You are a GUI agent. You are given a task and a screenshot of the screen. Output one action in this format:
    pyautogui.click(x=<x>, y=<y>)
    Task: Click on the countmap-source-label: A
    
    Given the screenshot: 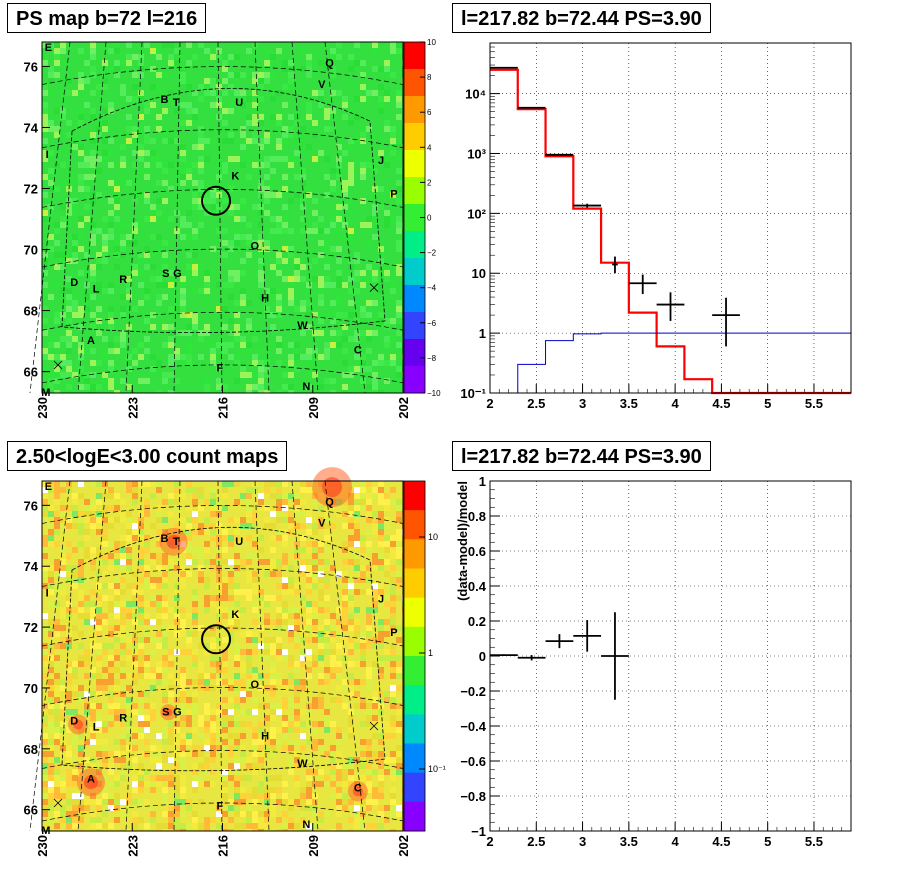 What is the action you would take?
    pyautogui.click(x=91, y=779)
    